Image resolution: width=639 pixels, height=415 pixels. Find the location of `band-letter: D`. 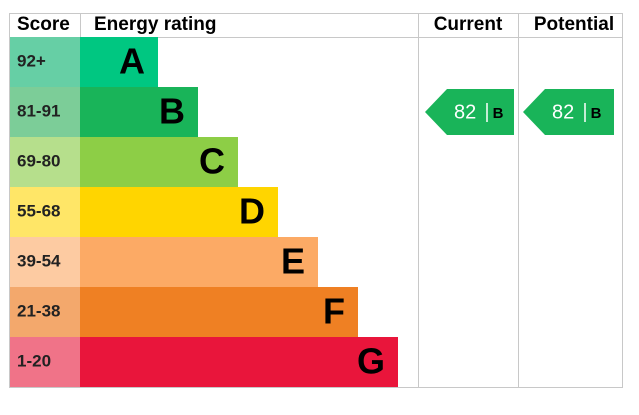

band-letter: D is located at coordinates (252, 211).